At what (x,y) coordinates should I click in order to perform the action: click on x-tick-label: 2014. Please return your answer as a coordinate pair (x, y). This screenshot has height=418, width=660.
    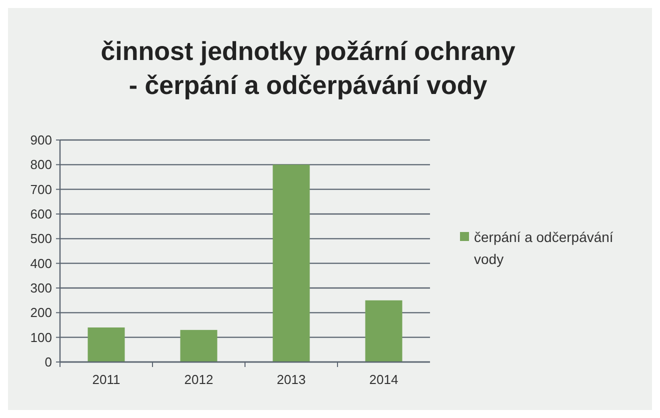
    Looking at the image, I should click on (383, 379).